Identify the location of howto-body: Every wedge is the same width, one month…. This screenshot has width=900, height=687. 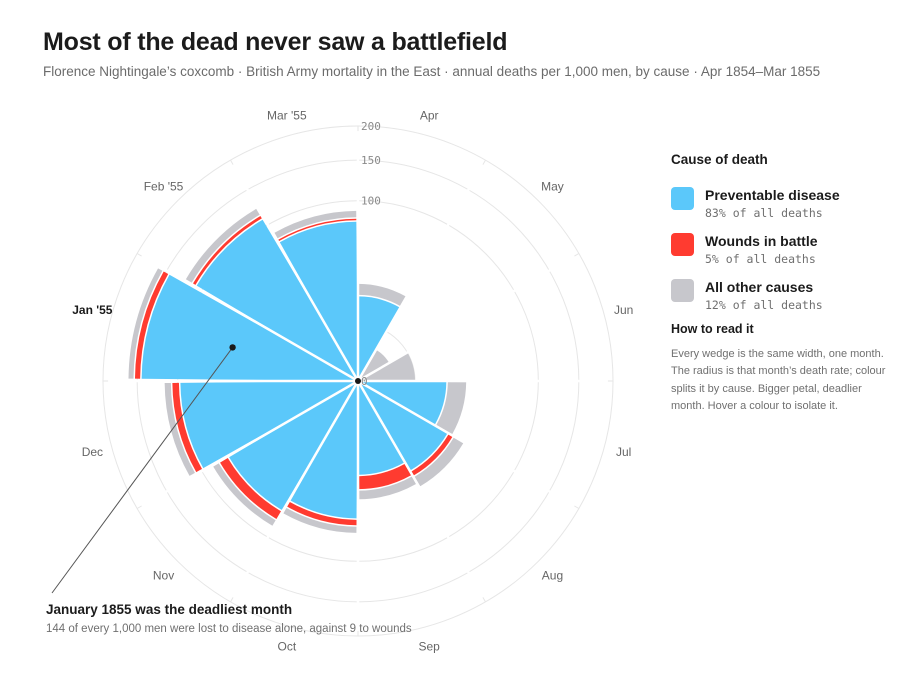
(778, 380).